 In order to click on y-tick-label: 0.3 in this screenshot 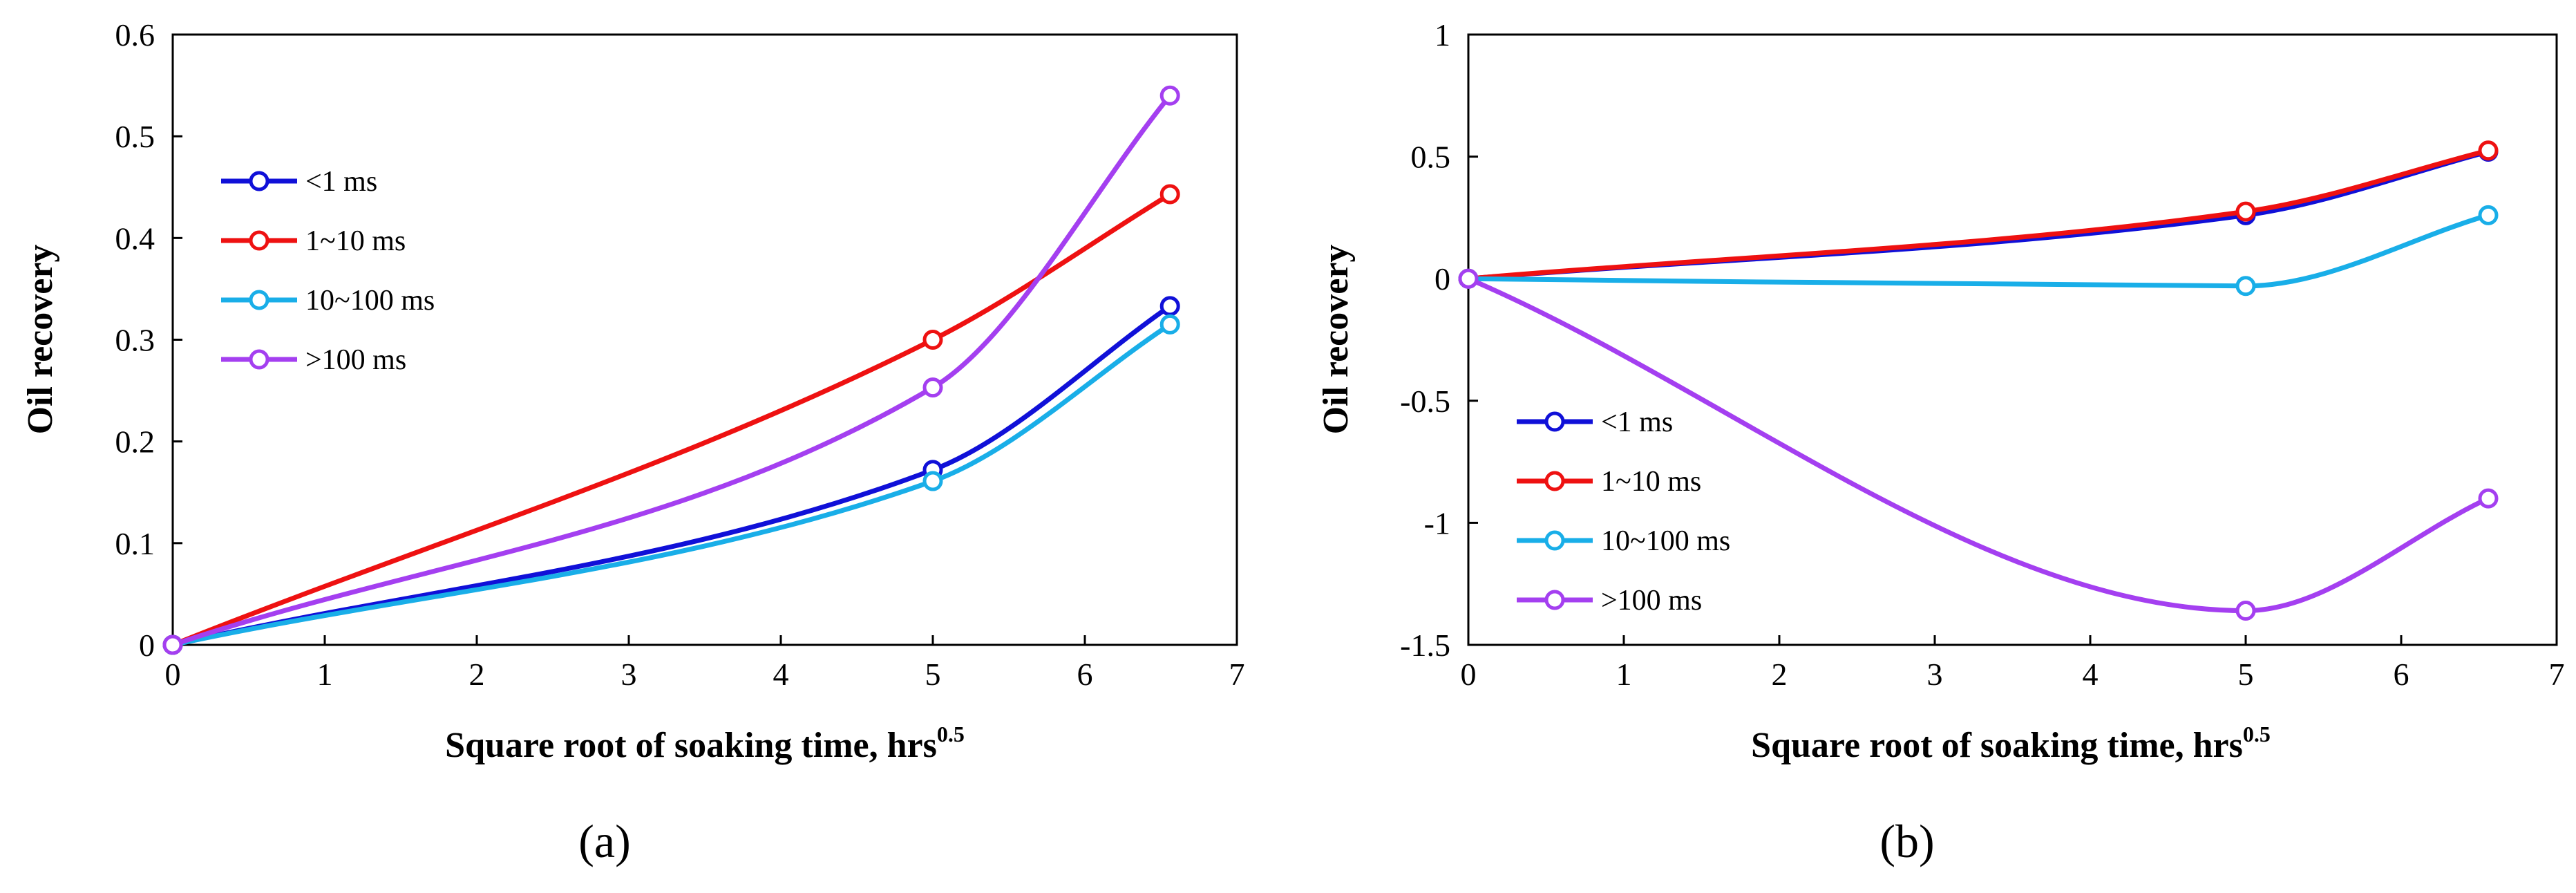, I will do `click(135, 340)`.